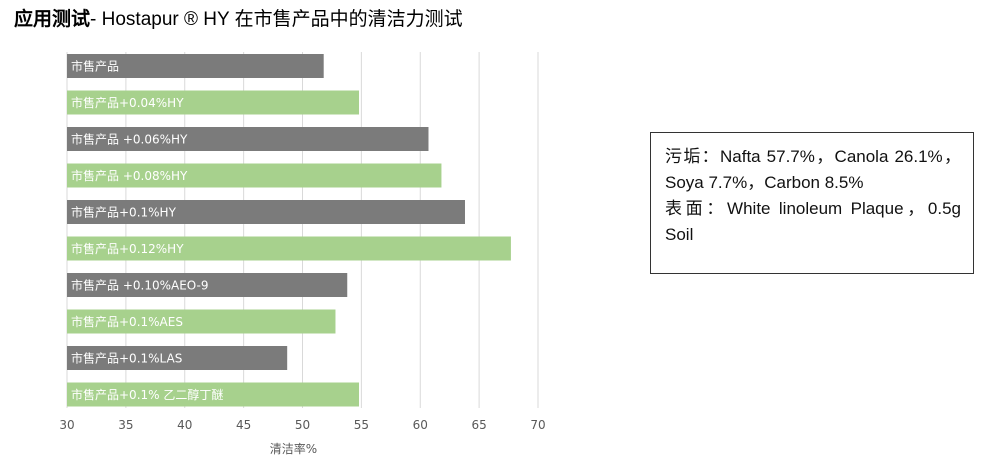 Image resolution: width=989 pixels, height=461 pixels. I want to click on bar-label-4: 市售产品+0.1%HY, so click(124, 212).